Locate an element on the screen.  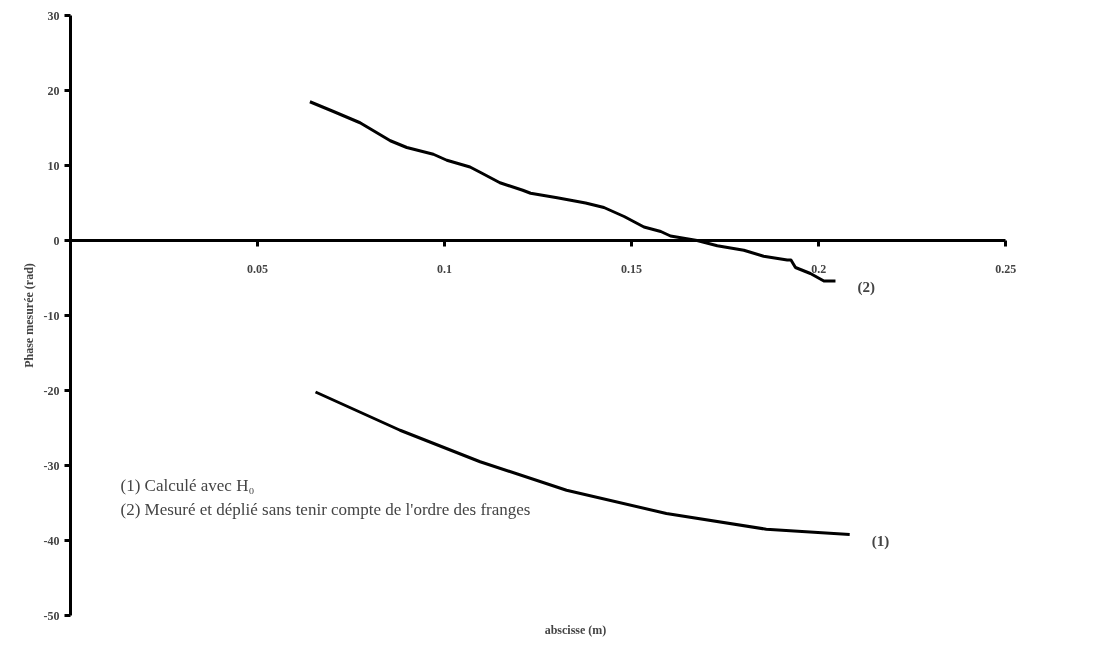
y-tick-label: 30 is located at coordinates (53, 15).